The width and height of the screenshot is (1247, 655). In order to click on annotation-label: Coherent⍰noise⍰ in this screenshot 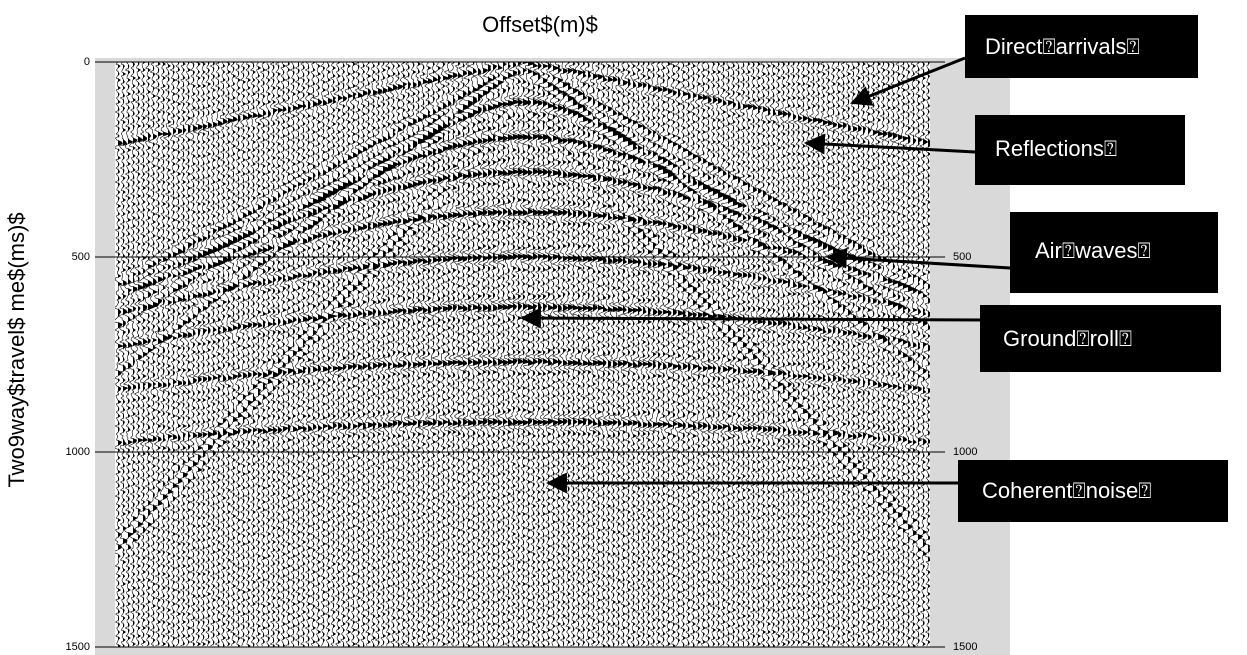, I will do `click(1067, 490)`.